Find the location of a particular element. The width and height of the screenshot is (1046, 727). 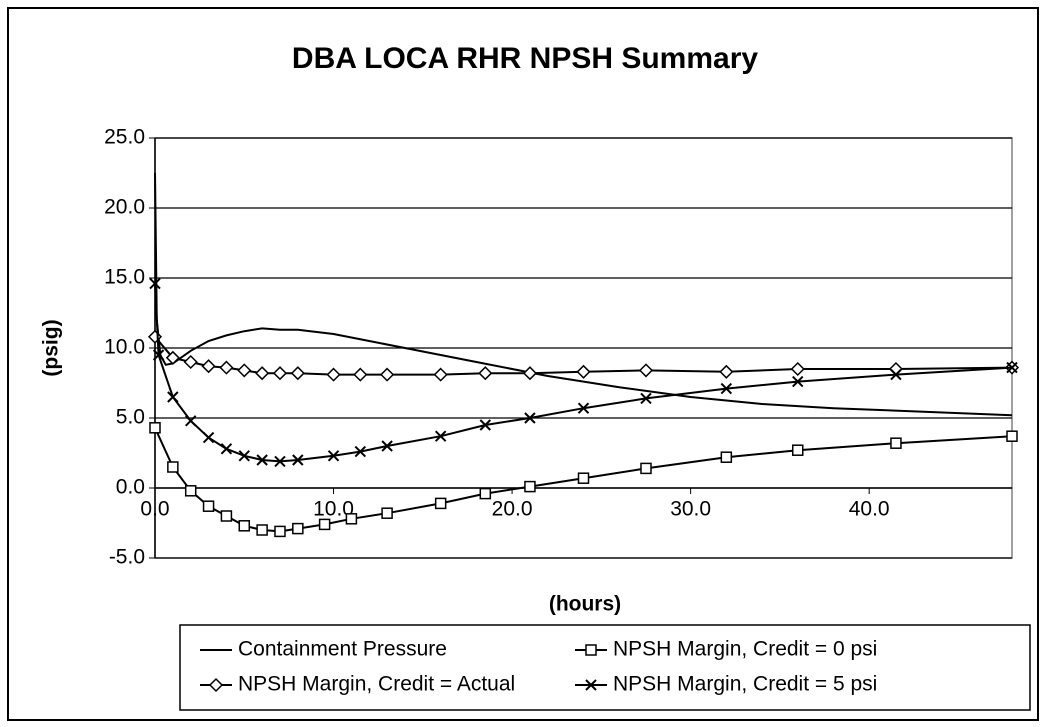

x-tick-label: 30.0 is located at coordinates (690, 509).